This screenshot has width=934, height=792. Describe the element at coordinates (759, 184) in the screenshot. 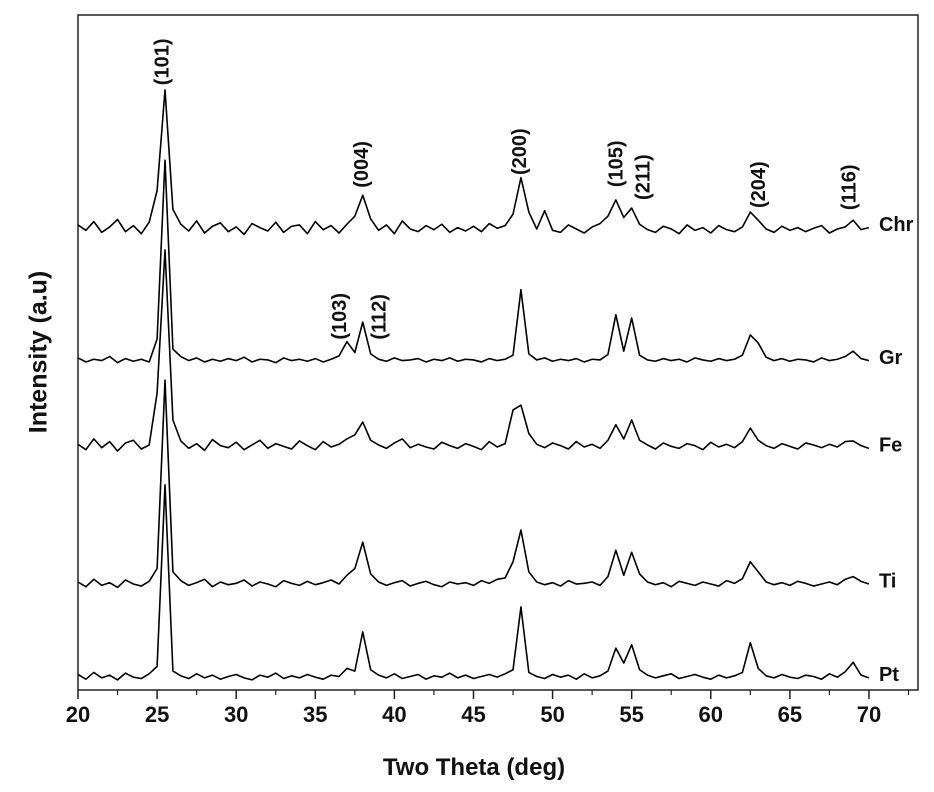

I see `peak-annotation: (204)` at that location.